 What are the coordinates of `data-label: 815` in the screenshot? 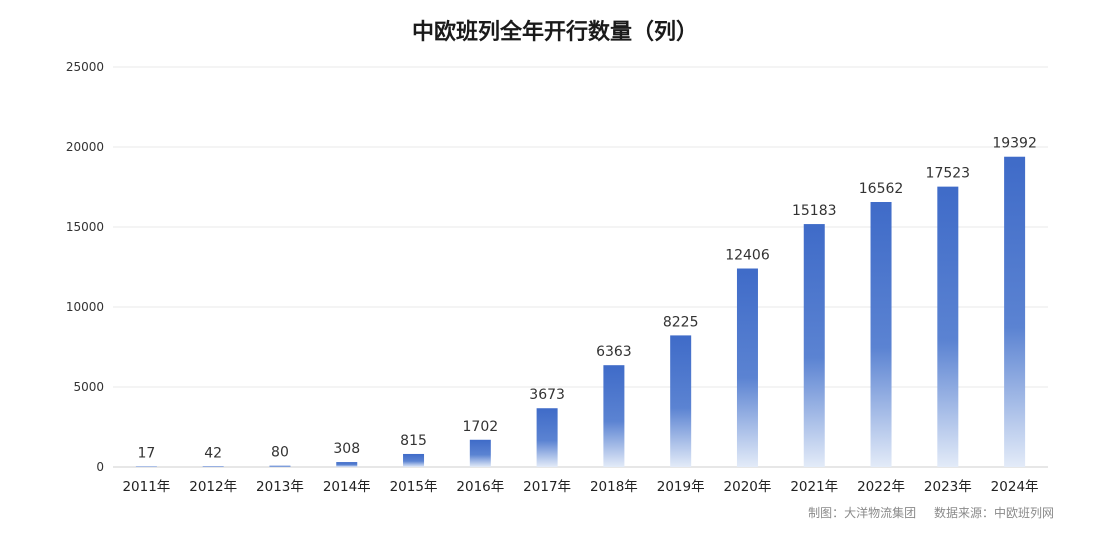 It's located at (413, 441).